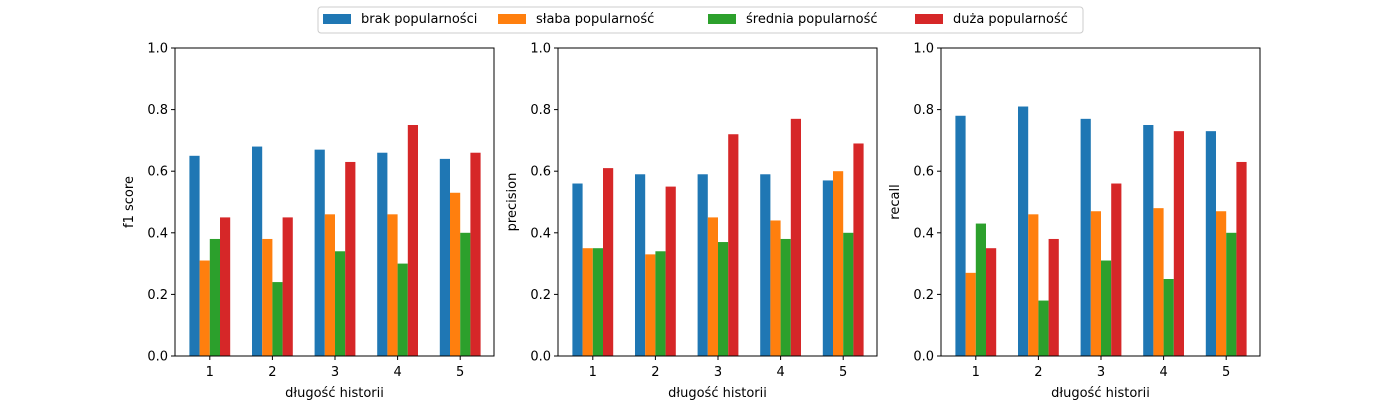 The height and width of the screenshot is (400, 1400). I want to click on y-axis-label: f1 score, so click(129, 202).